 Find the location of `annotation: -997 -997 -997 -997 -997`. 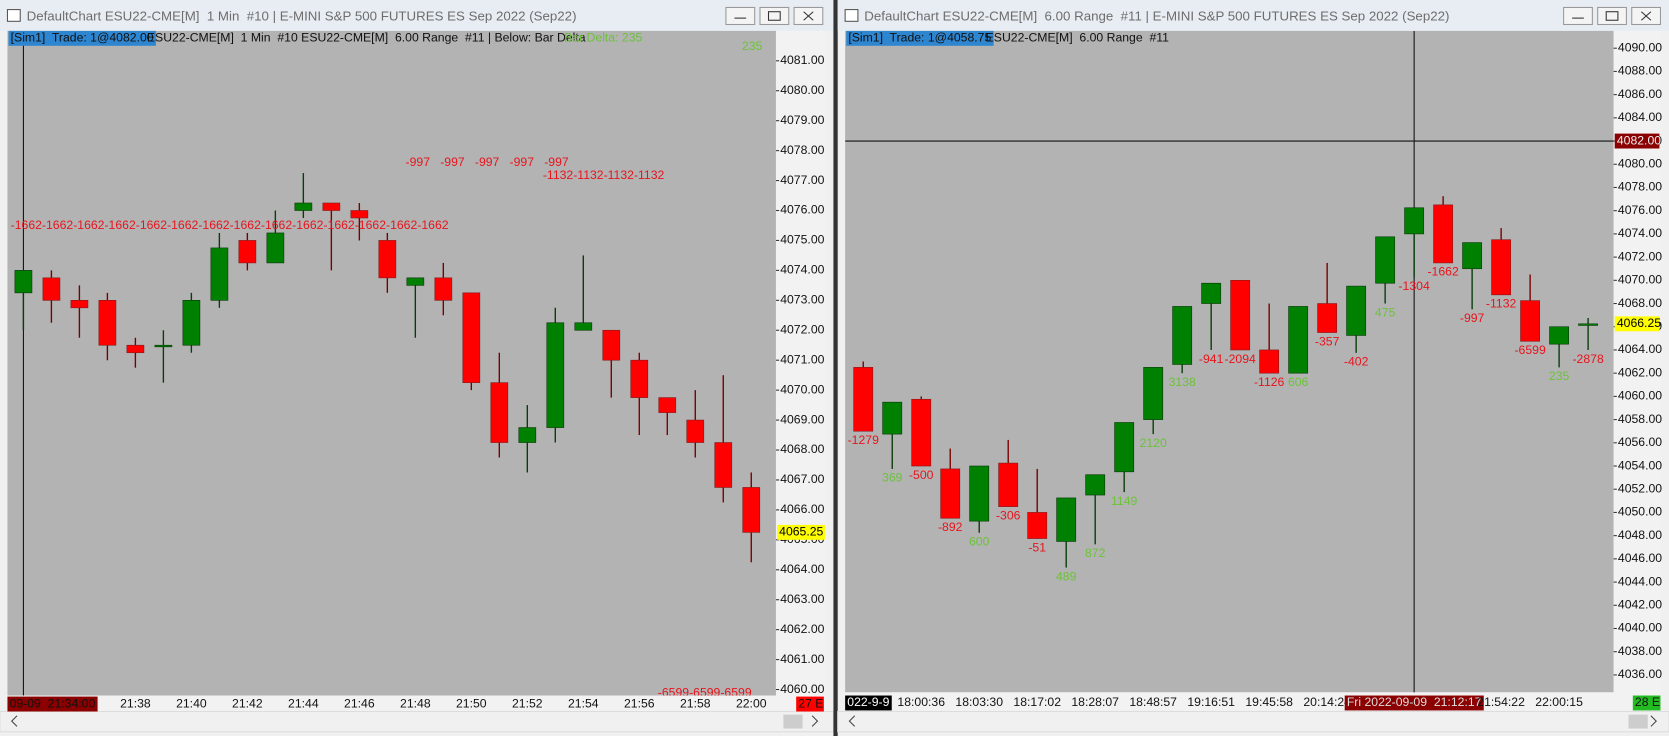

annotation: -997 -997 -997 -997 -997 is located at coordinates (487, 162).